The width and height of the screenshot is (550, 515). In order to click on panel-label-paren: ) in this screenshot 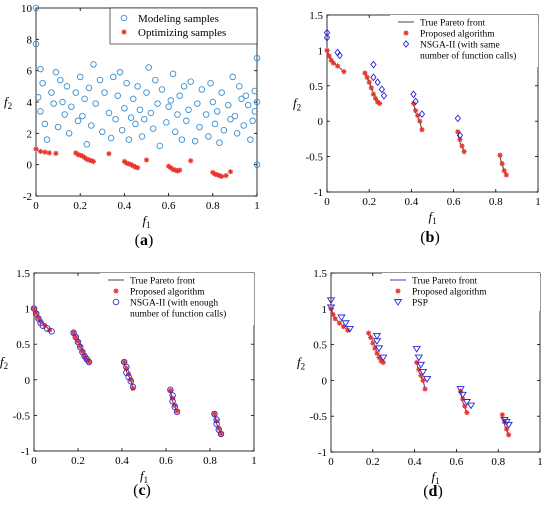, I will do `click(439, 491)`.